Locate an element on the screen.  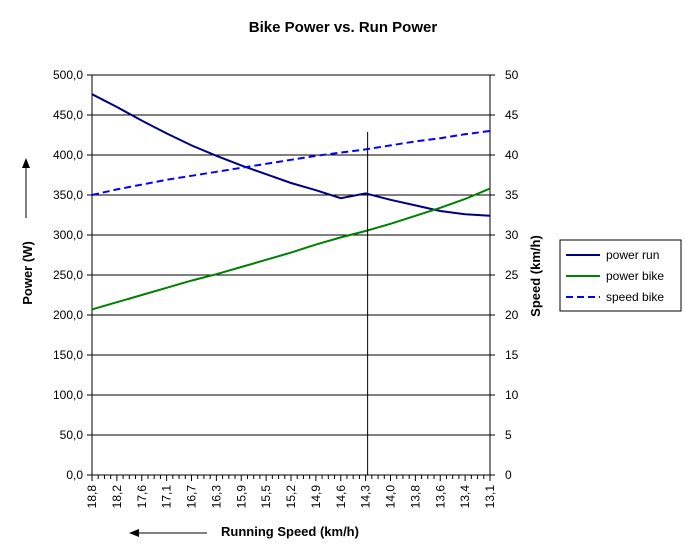
x-tick-label: 16,7 is located at coordinates (192, 497).